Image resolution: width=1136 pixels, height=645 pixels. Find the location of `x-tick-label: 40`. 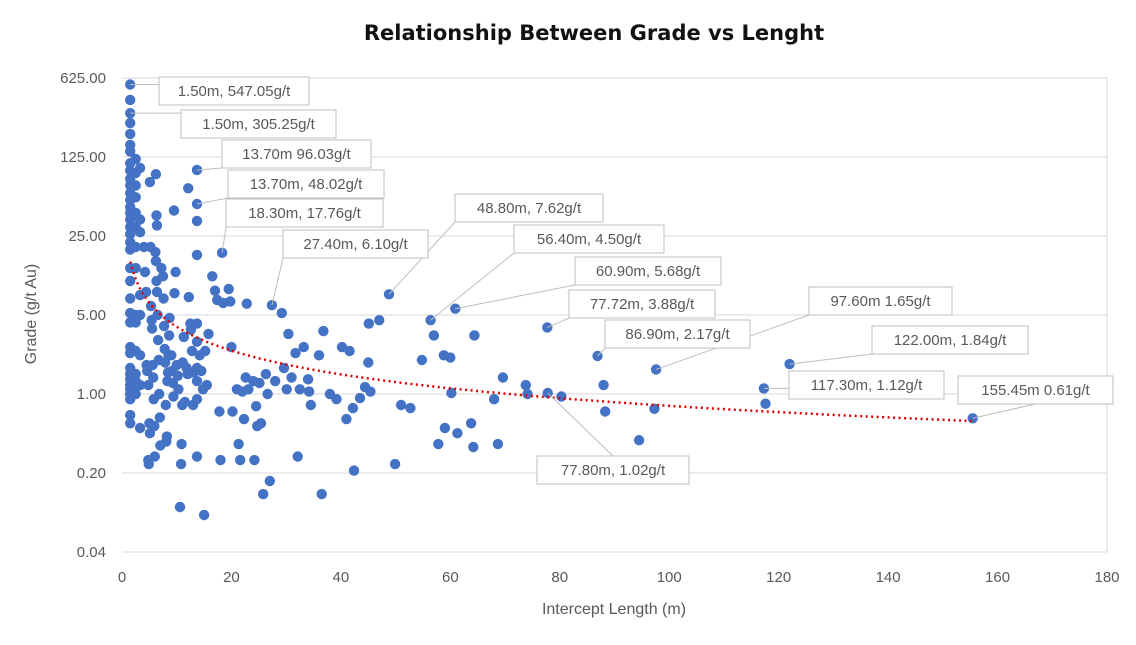

x-tick-label: 40 is located at coordinates (341, 577).